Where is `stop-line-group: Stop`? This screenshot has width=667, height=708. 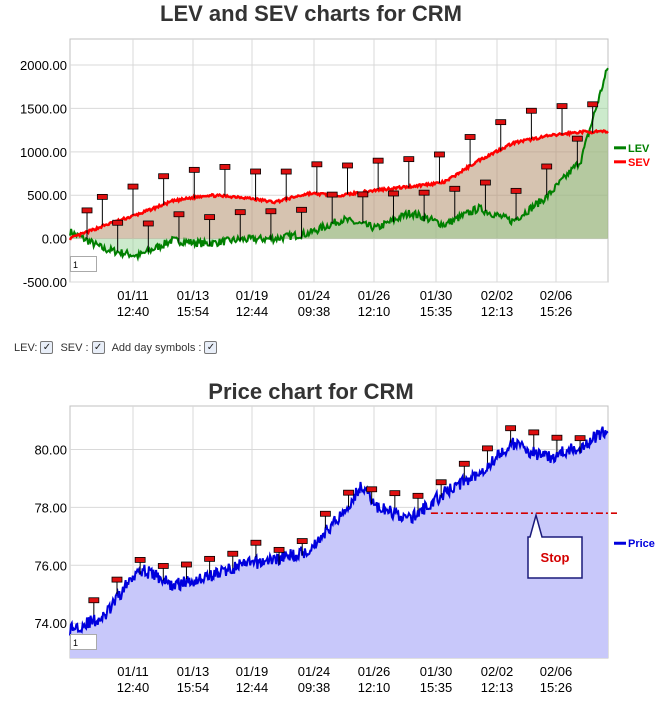 stop-line-group: Stop is located at coordinates (523, 545).